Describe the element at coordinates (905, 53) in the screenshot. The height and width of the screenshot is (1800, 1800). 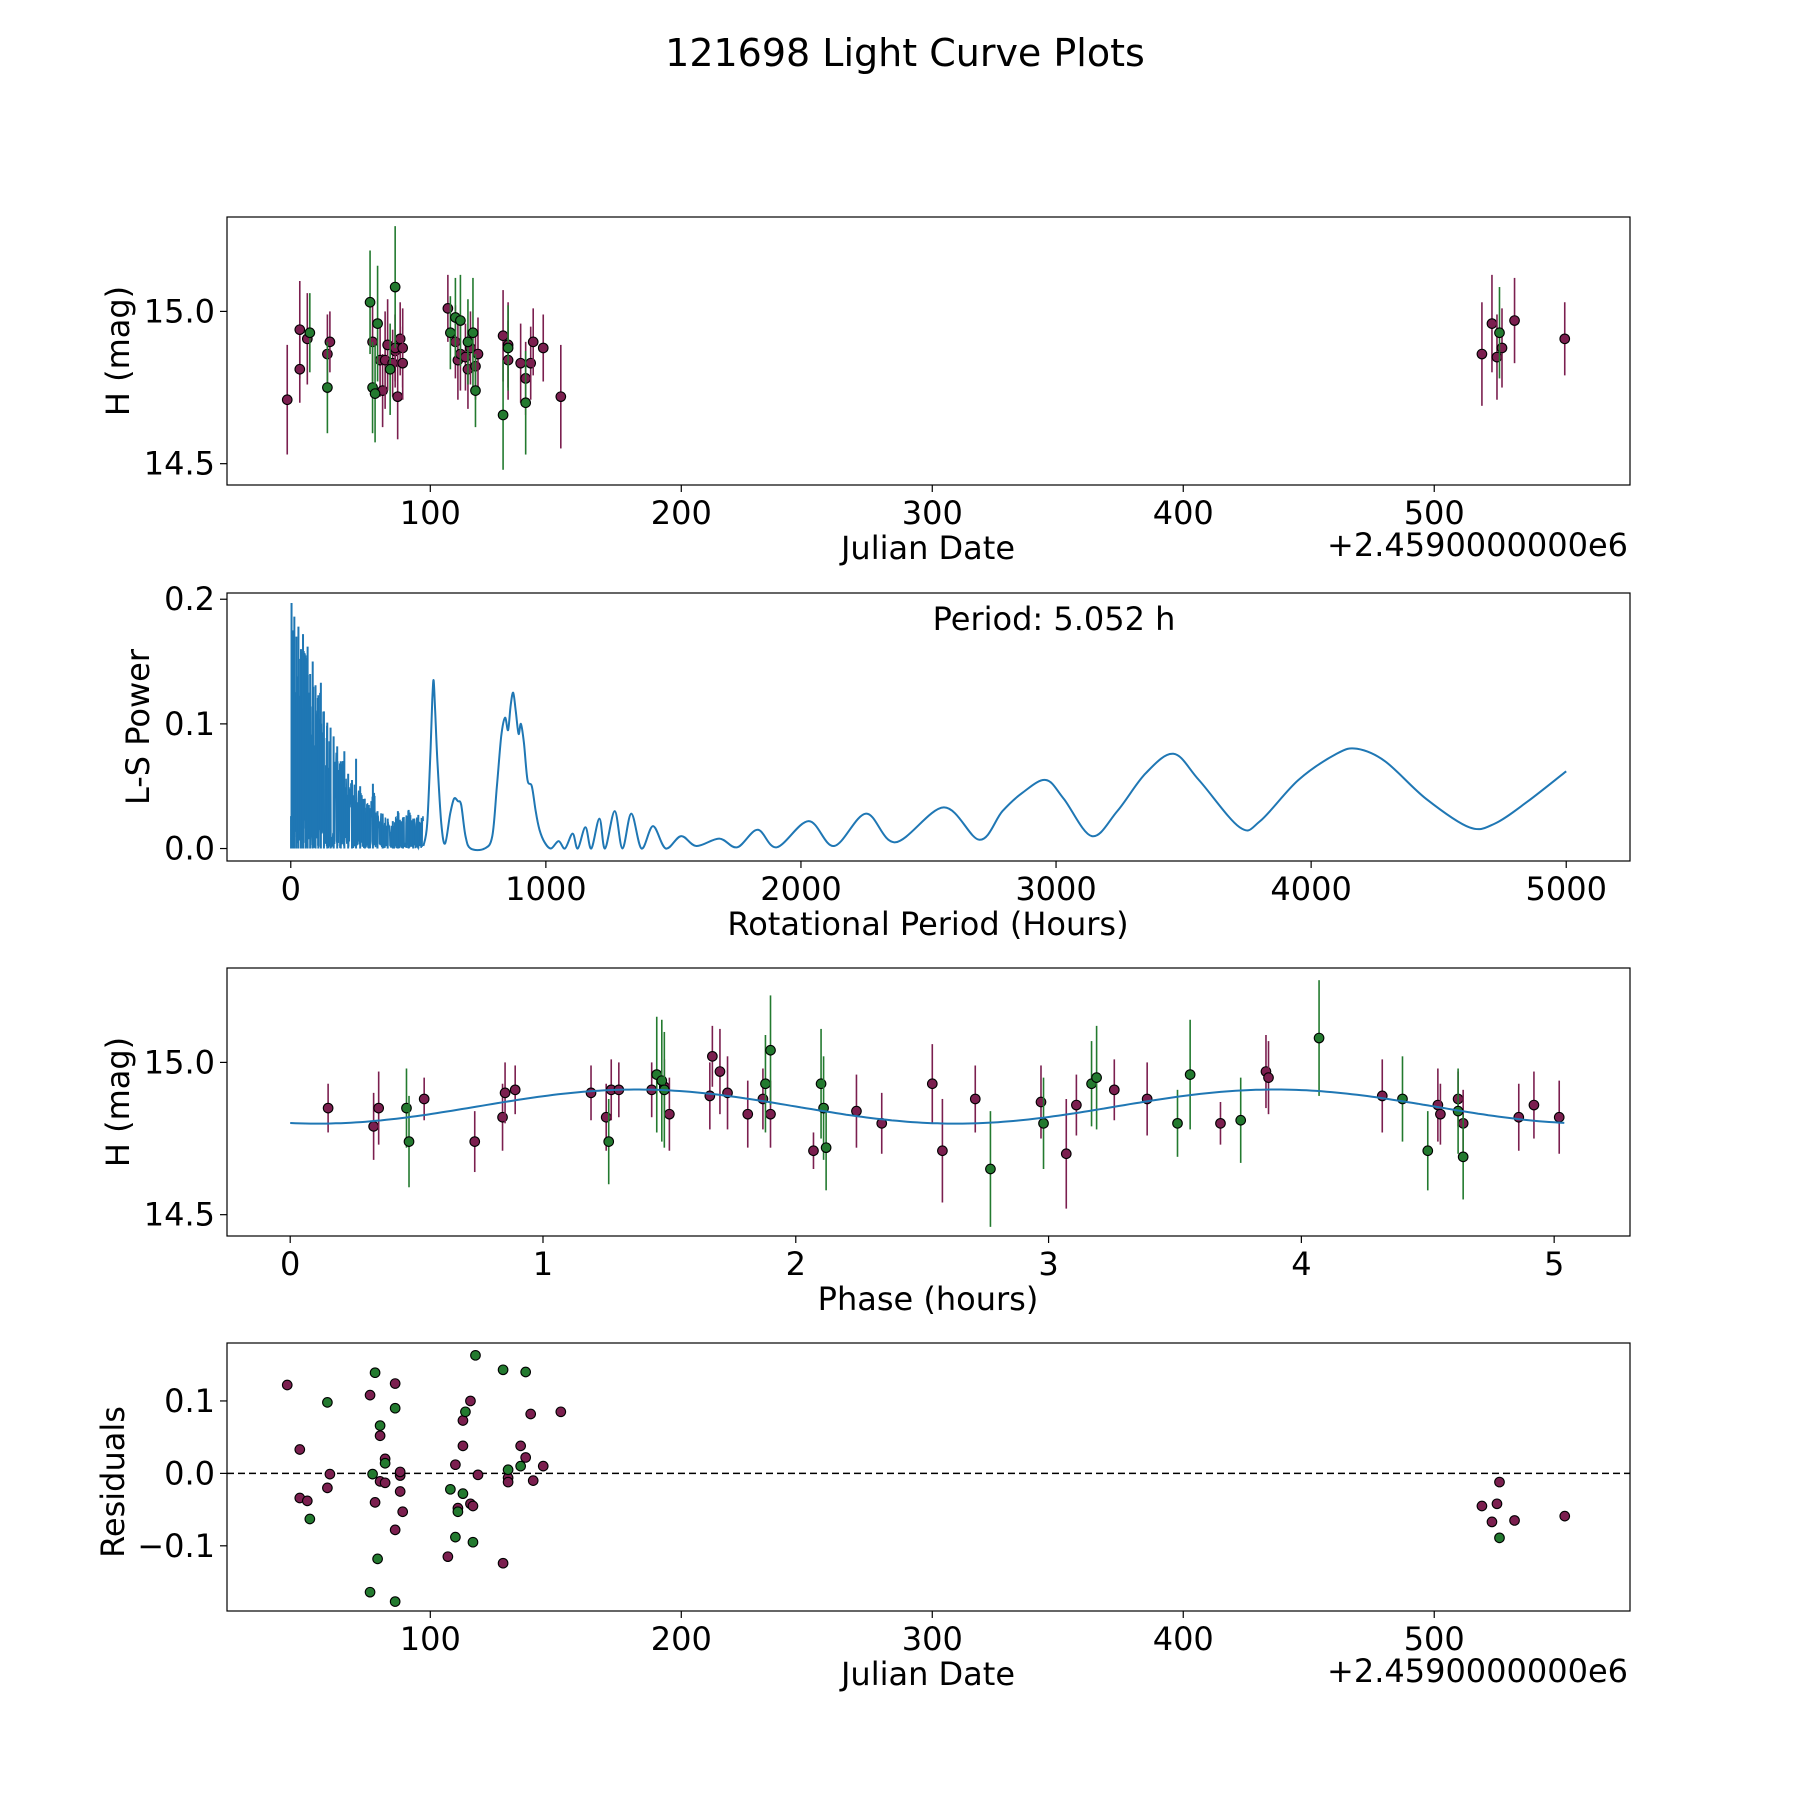
I see `figure-title: 121698 Light Curve Plots` at that location.